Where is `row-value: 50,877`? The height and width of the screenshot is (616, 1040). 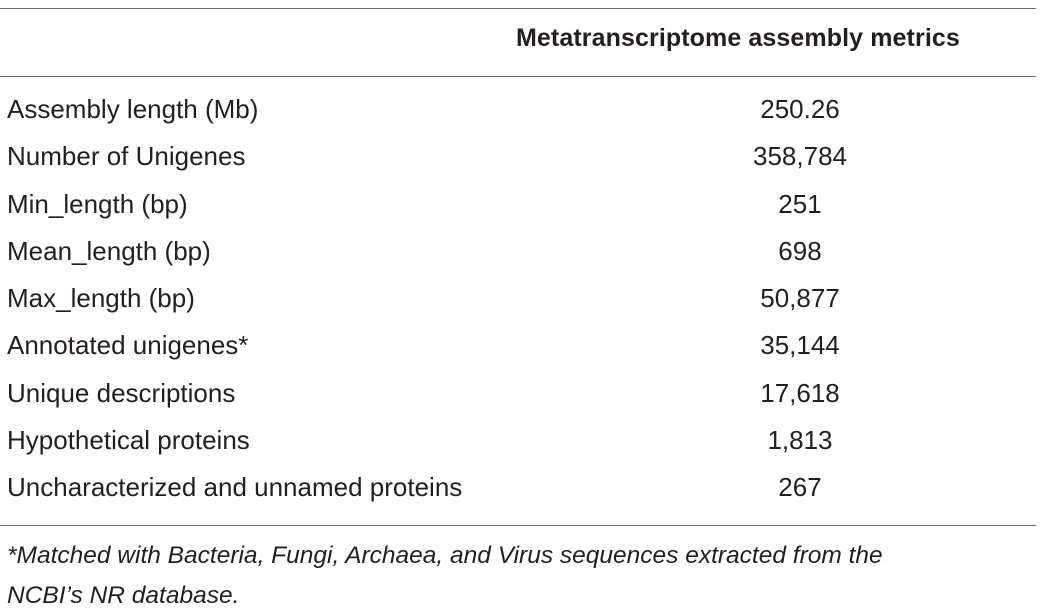
row-value: 50,877 is located at coordinates (800, 298).